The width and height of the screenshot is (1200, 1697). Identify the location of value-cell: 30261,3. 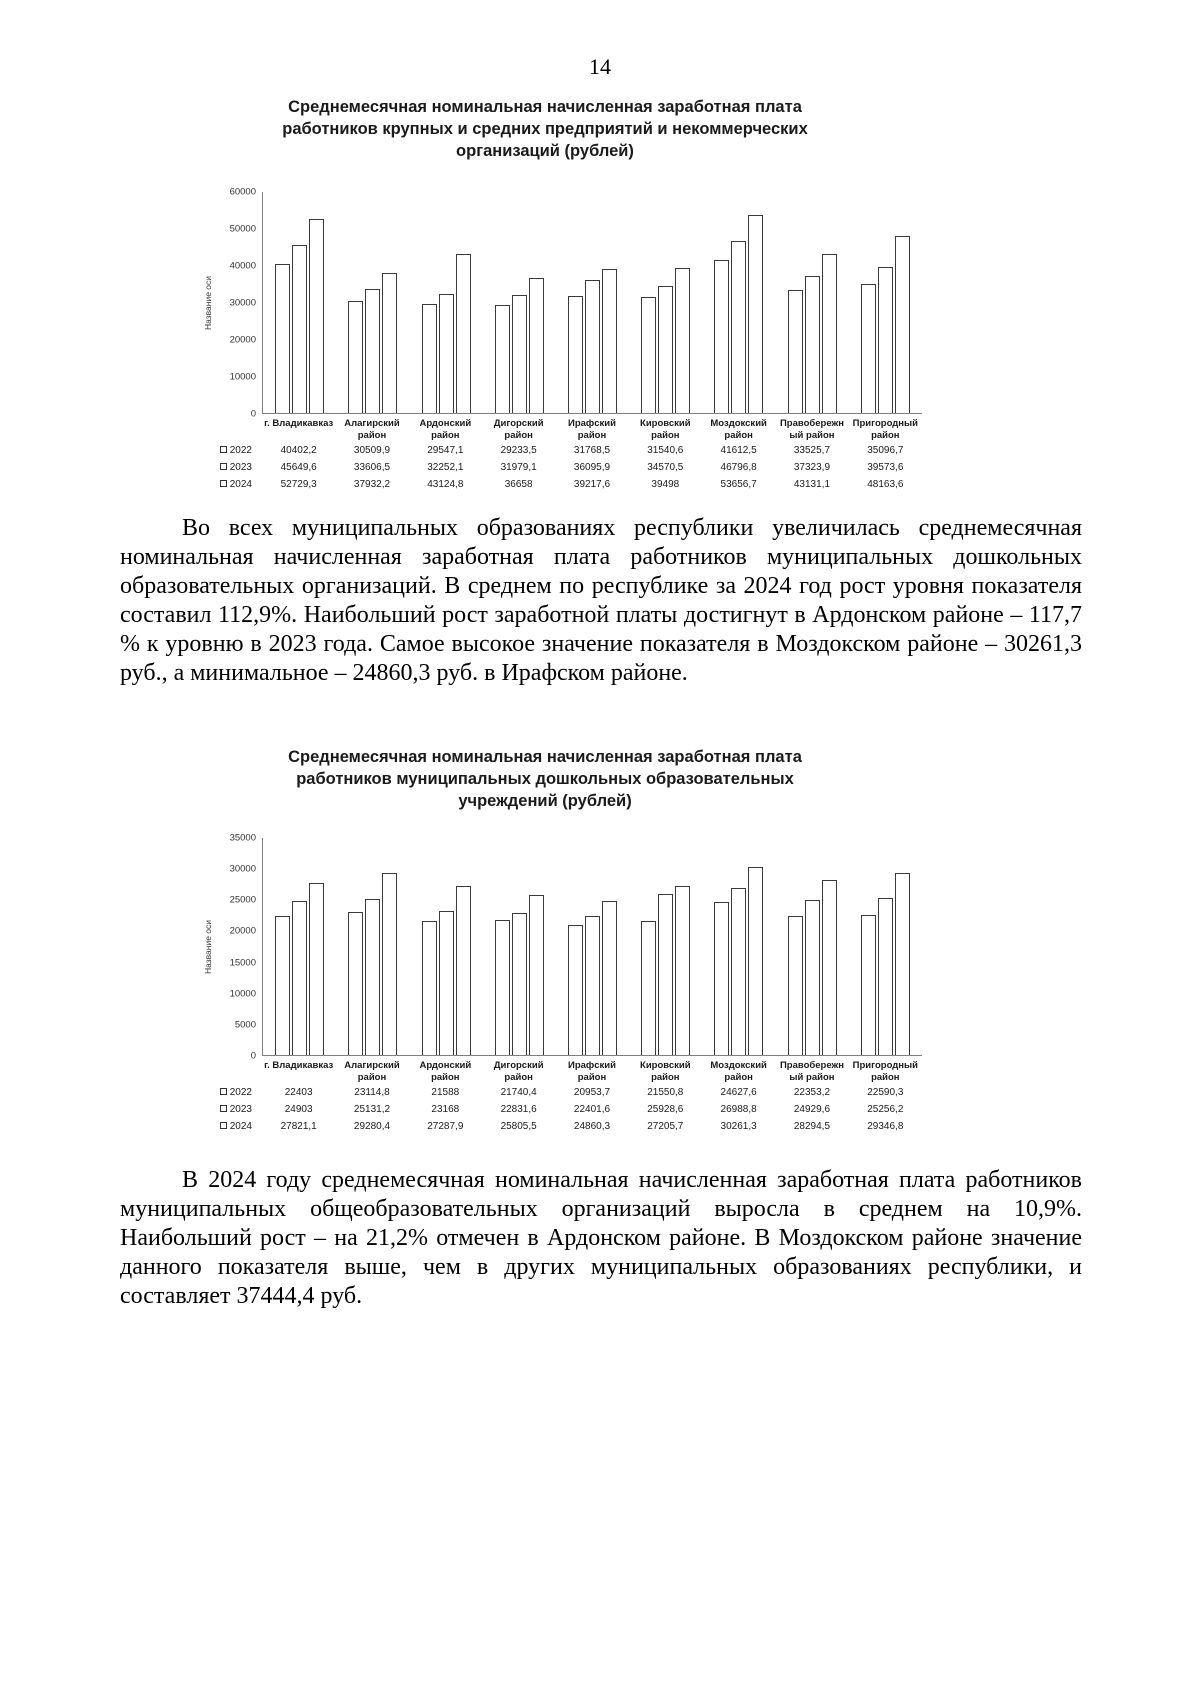
(738, 1126).